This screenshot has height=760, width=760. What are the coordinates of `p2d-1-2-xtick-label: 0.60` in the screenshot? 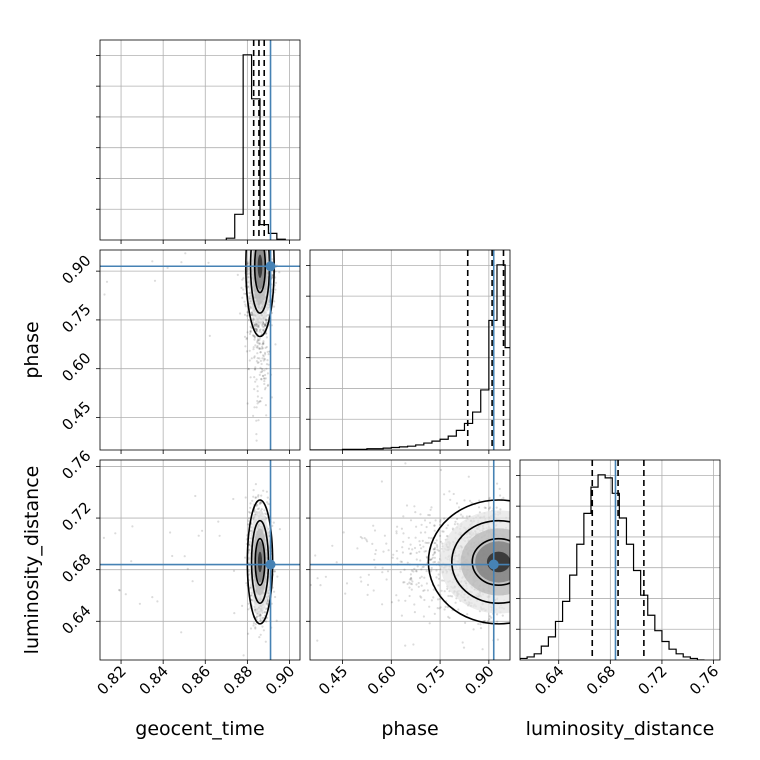 It's located at (382, 680).